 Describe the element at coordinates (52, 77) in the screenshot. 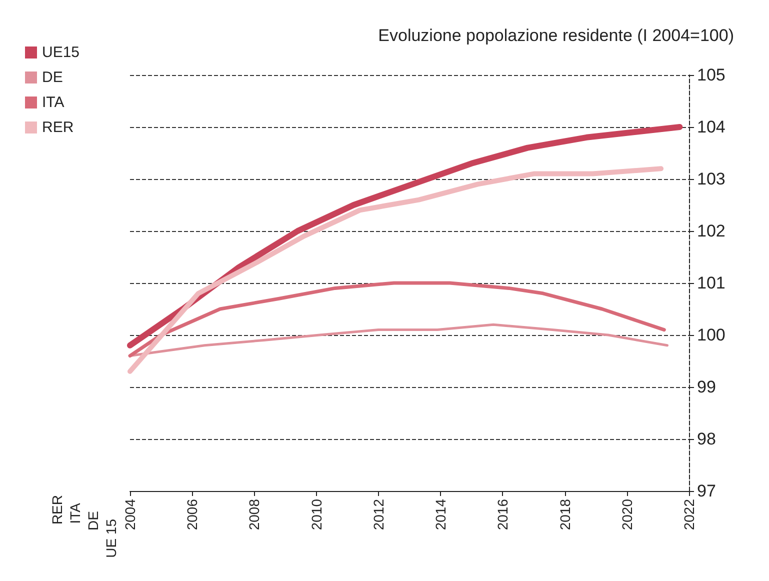

I see `legend-label: DE` at that location.